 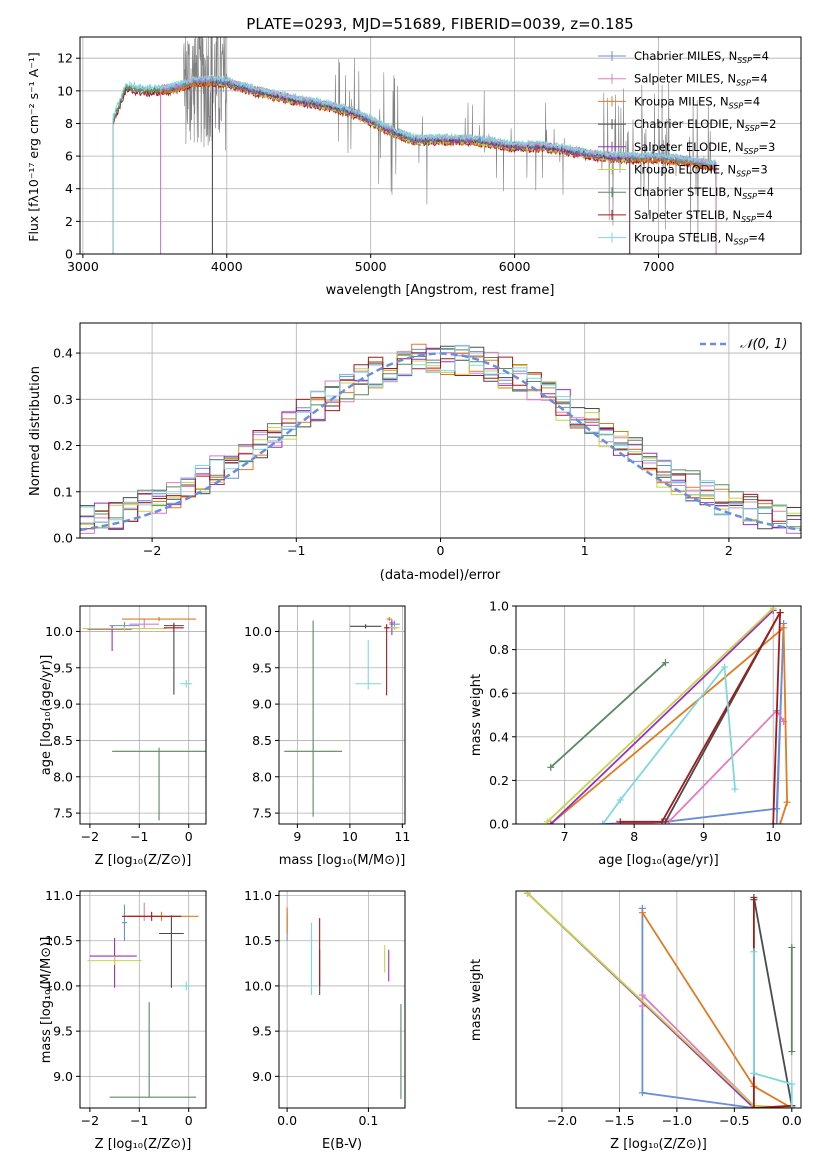 What do you see at coordinates (35, 431) in the screenshot?
I see `residuals-ylabel: Normed distribution` at bounding box center [35, 431].